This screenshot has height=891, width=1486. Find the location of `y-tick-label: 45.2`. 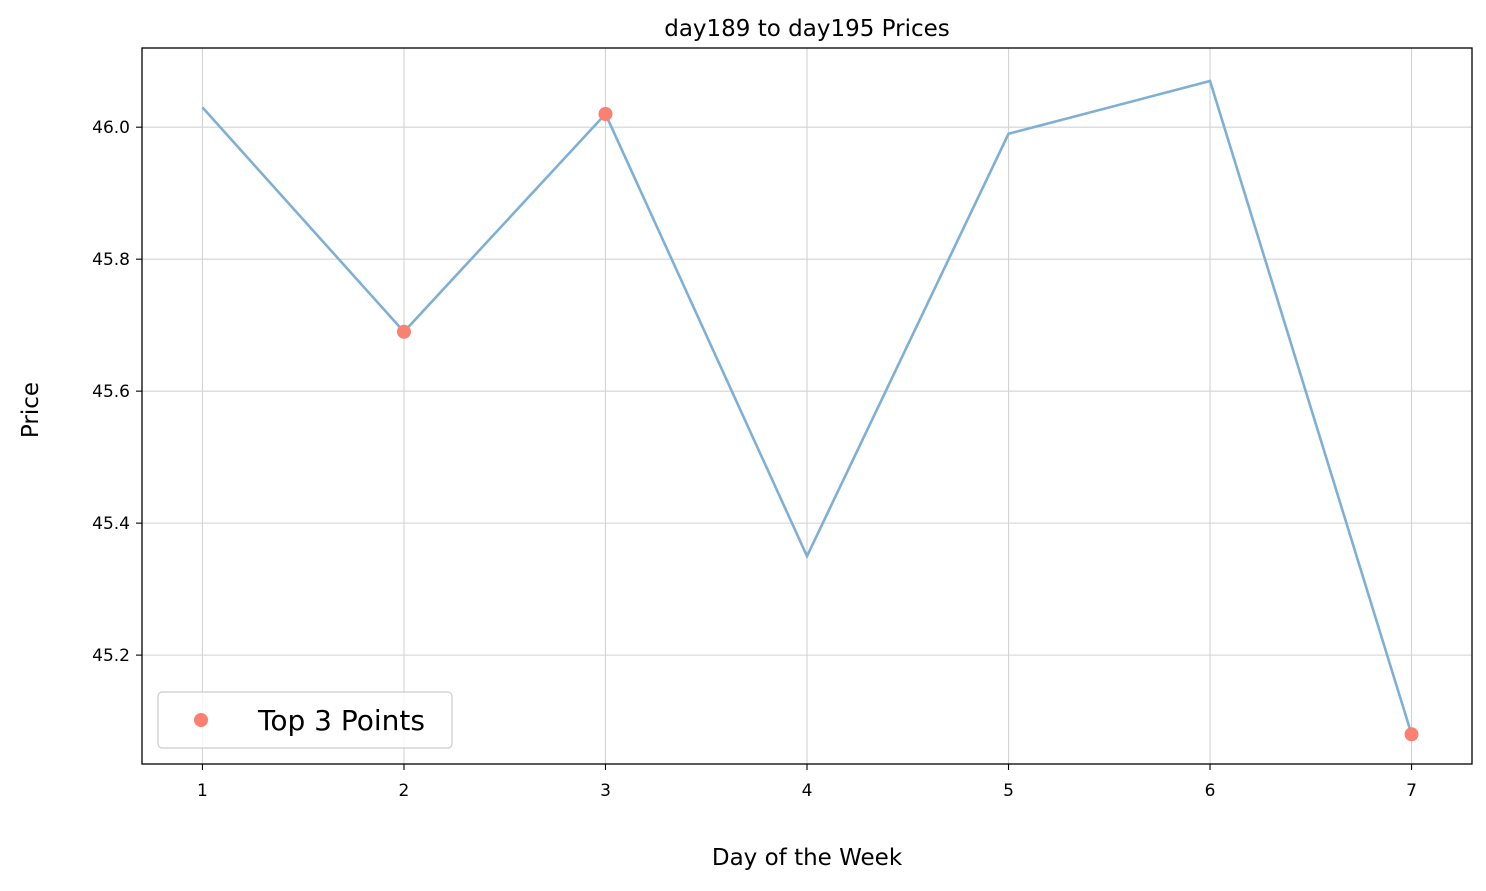

y-tick-label: 45.2 is located at coordinates (111, 656).